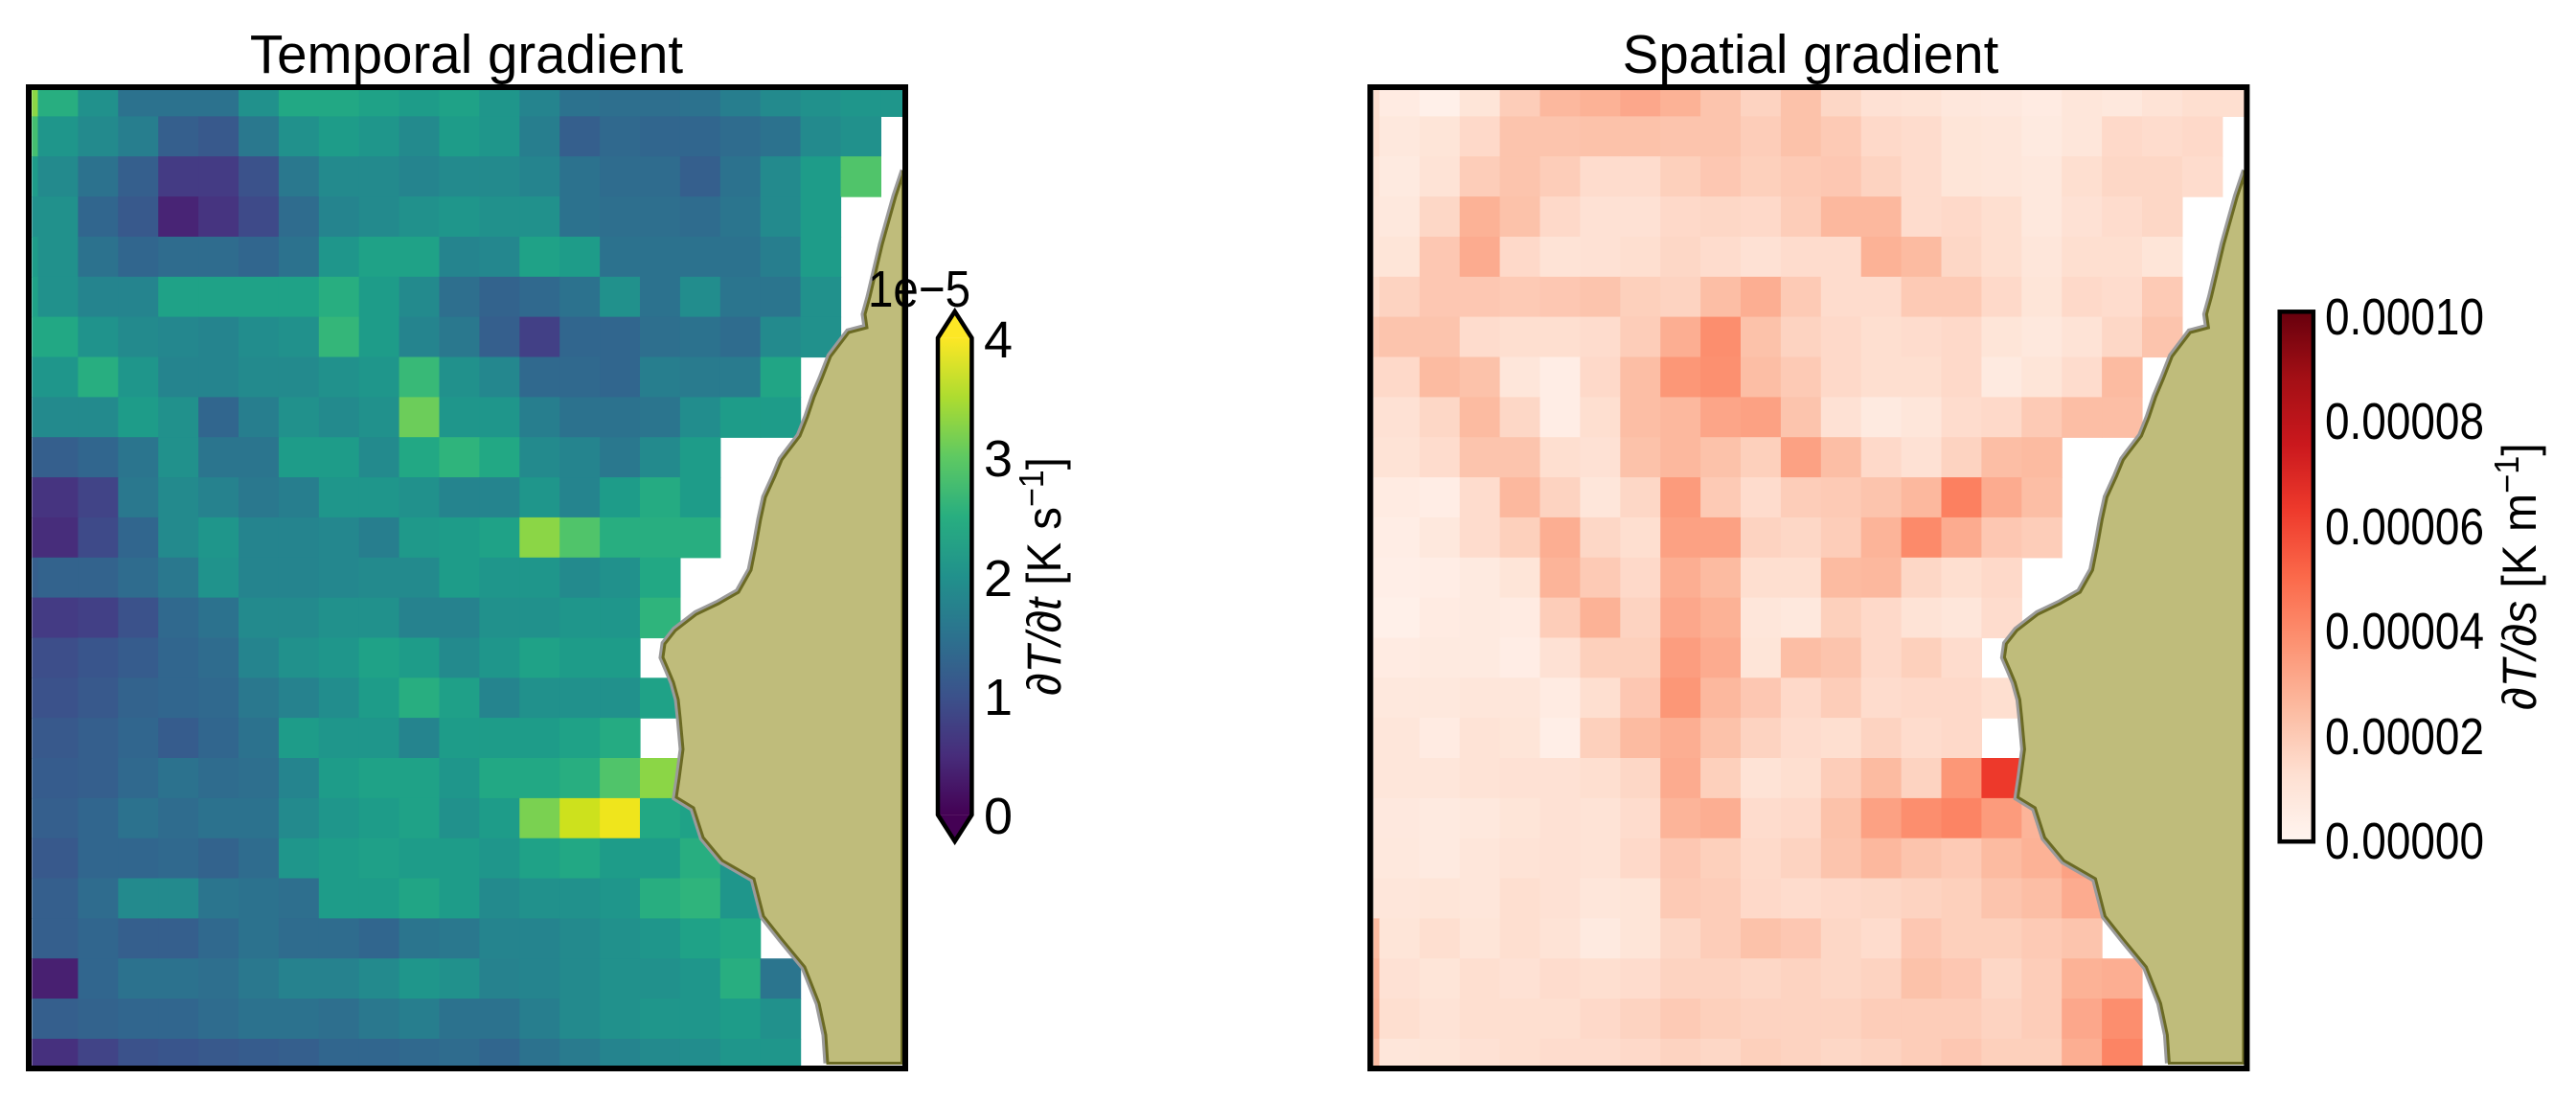 The width and height of the screenshot is (2576, 1102). Describe the element at coordinates (2404, 317) in the screenshot. I see `svg-text: 0.00010` at that location.